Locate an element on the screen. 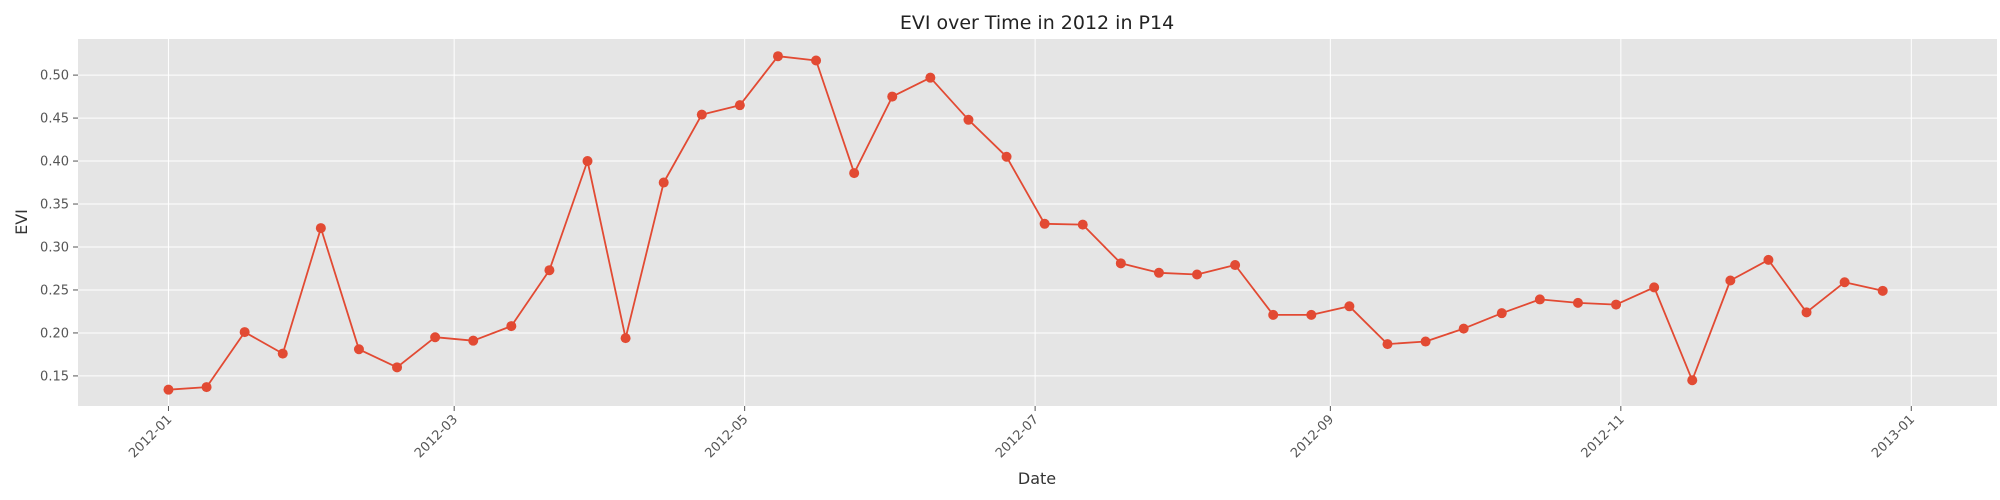  y-tick-label: 0.45 is located at coordinates (54, 119).